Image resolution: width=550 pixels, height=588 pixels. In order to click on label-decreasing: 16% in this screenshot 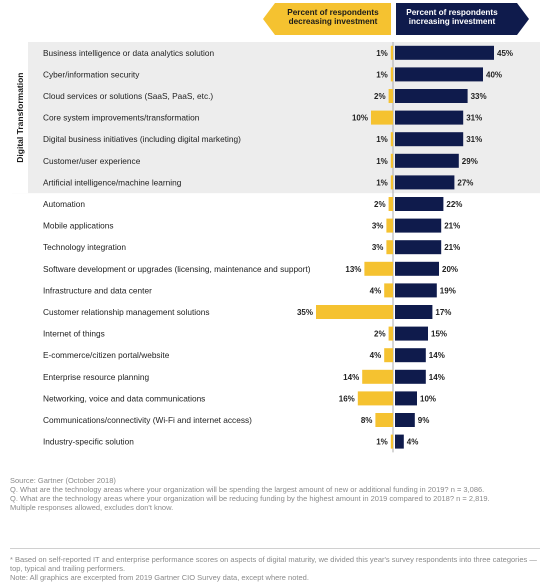, I will do `click(347, 398)`.